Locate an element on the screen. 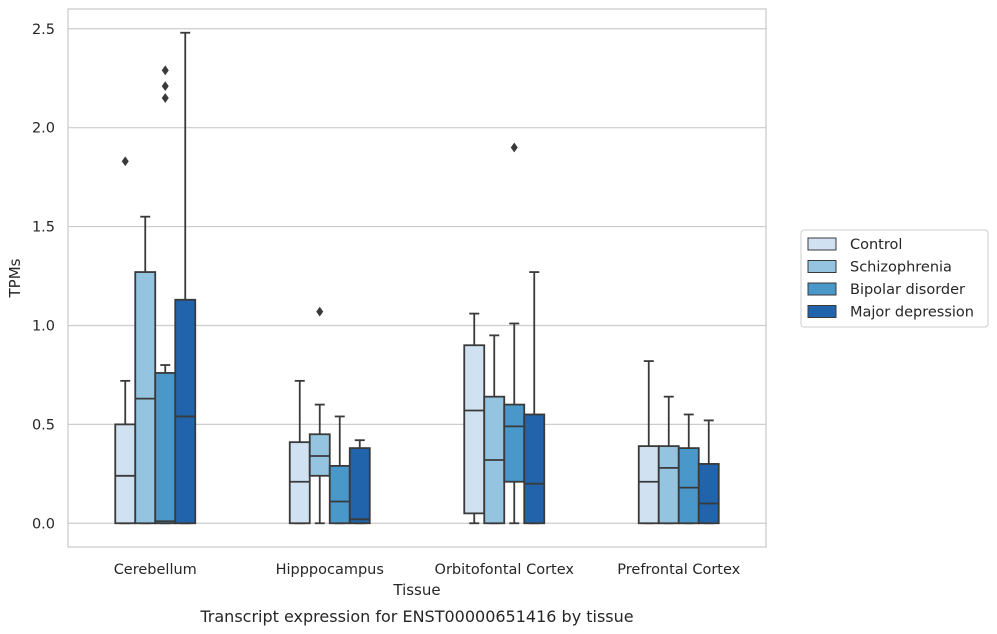 This screenshot has width=997, height=634. box-group-cerebellum is located at coordinates (155, 278).